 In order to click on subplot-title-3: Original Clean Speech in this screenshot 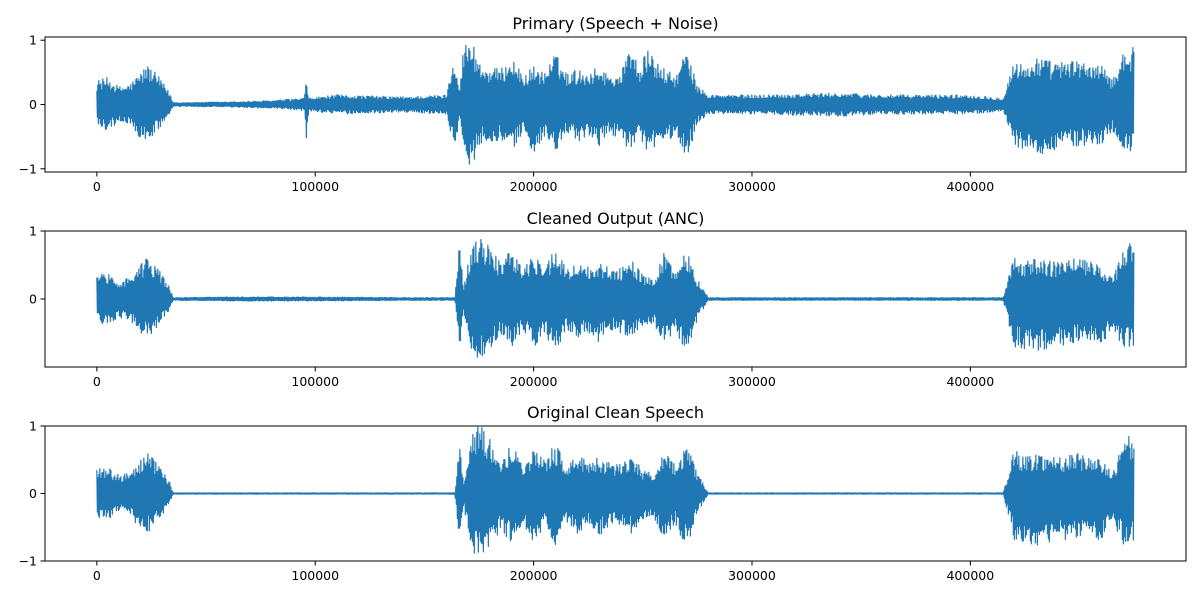, I will do `click(615, 412)`.